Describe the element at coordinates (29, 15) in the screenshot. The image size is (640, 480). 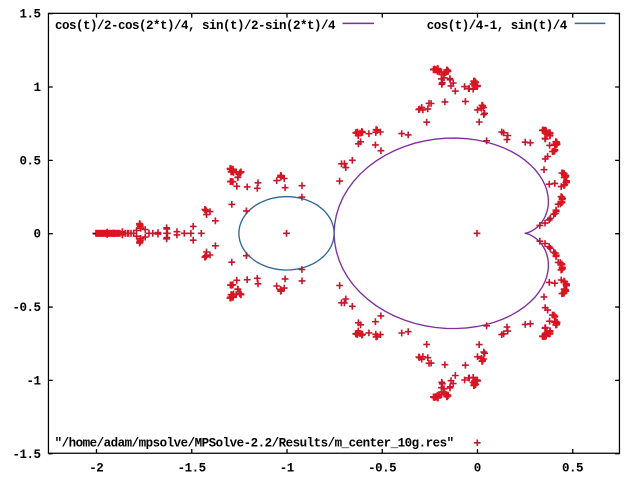
I see `svg-text: 1.5` at that location.